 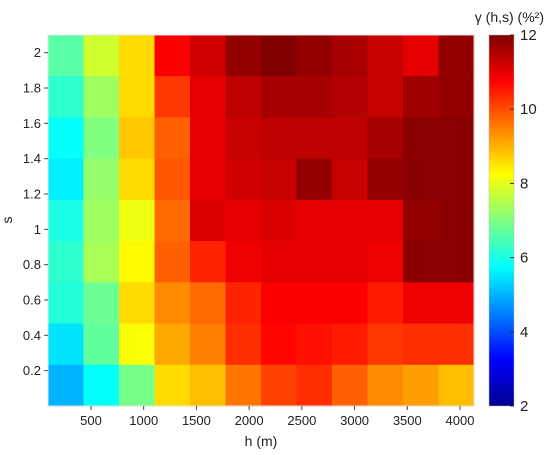 I want to click on colorbar-tick-label: 12, so click(x=528, y=35).